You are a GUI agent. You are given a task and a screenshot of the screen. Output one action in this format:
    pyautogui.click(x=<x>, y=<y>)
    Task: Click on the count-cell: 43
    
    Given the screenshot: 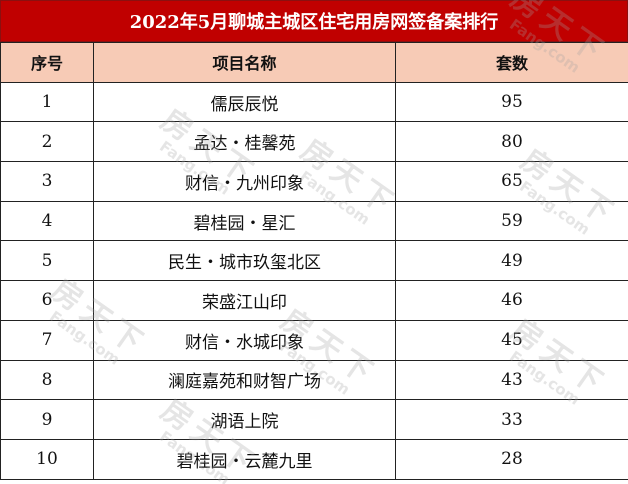 What is the action you would take?
    pyautogui.click(x=511, y=380)
    